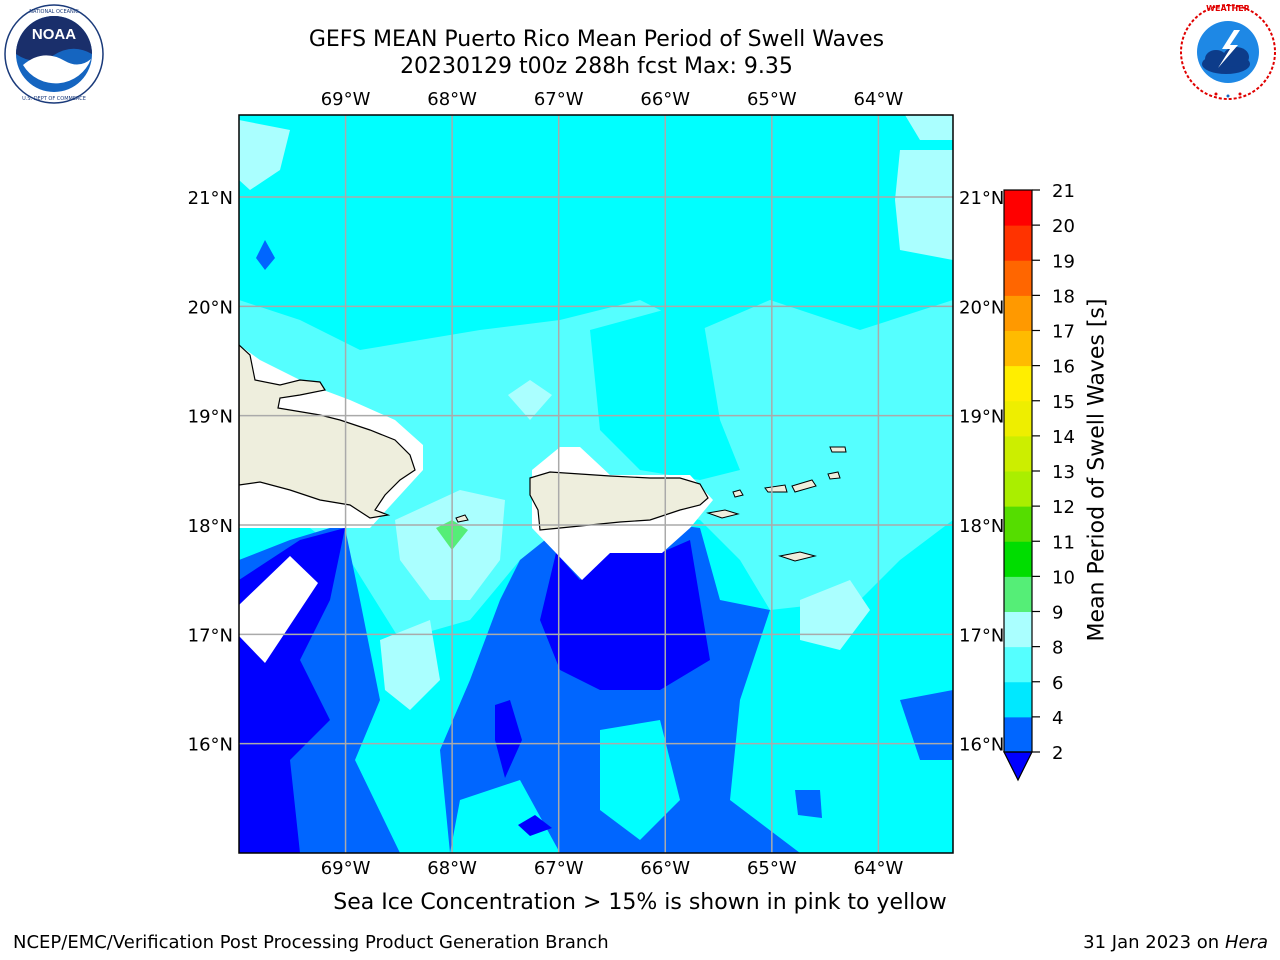  I want to click on lon-label-top: 66°W, so click(665, 99).